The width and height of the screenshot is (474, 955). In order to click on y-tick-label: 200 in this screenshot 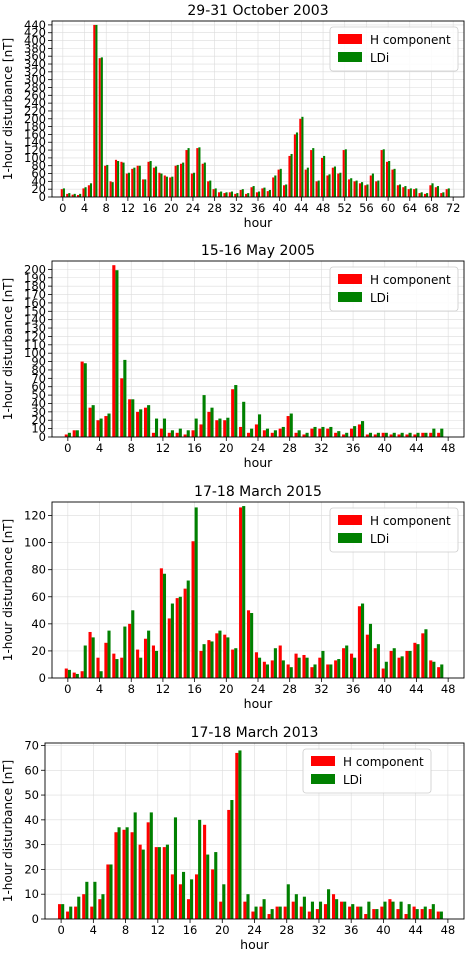, I will do `click(35, 119)`.